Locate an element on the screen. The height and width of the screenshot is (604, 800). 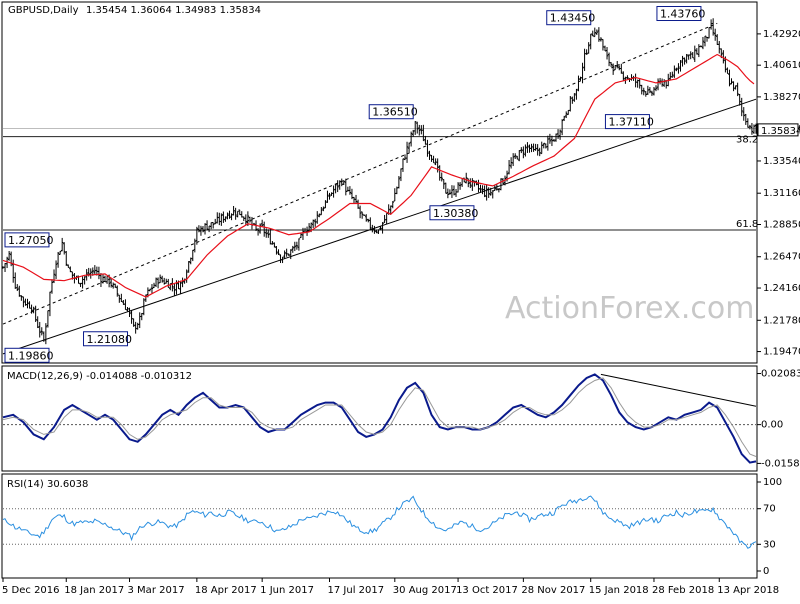
price-y-tick-label: 1.42920 is located at coordinates (781, 34).